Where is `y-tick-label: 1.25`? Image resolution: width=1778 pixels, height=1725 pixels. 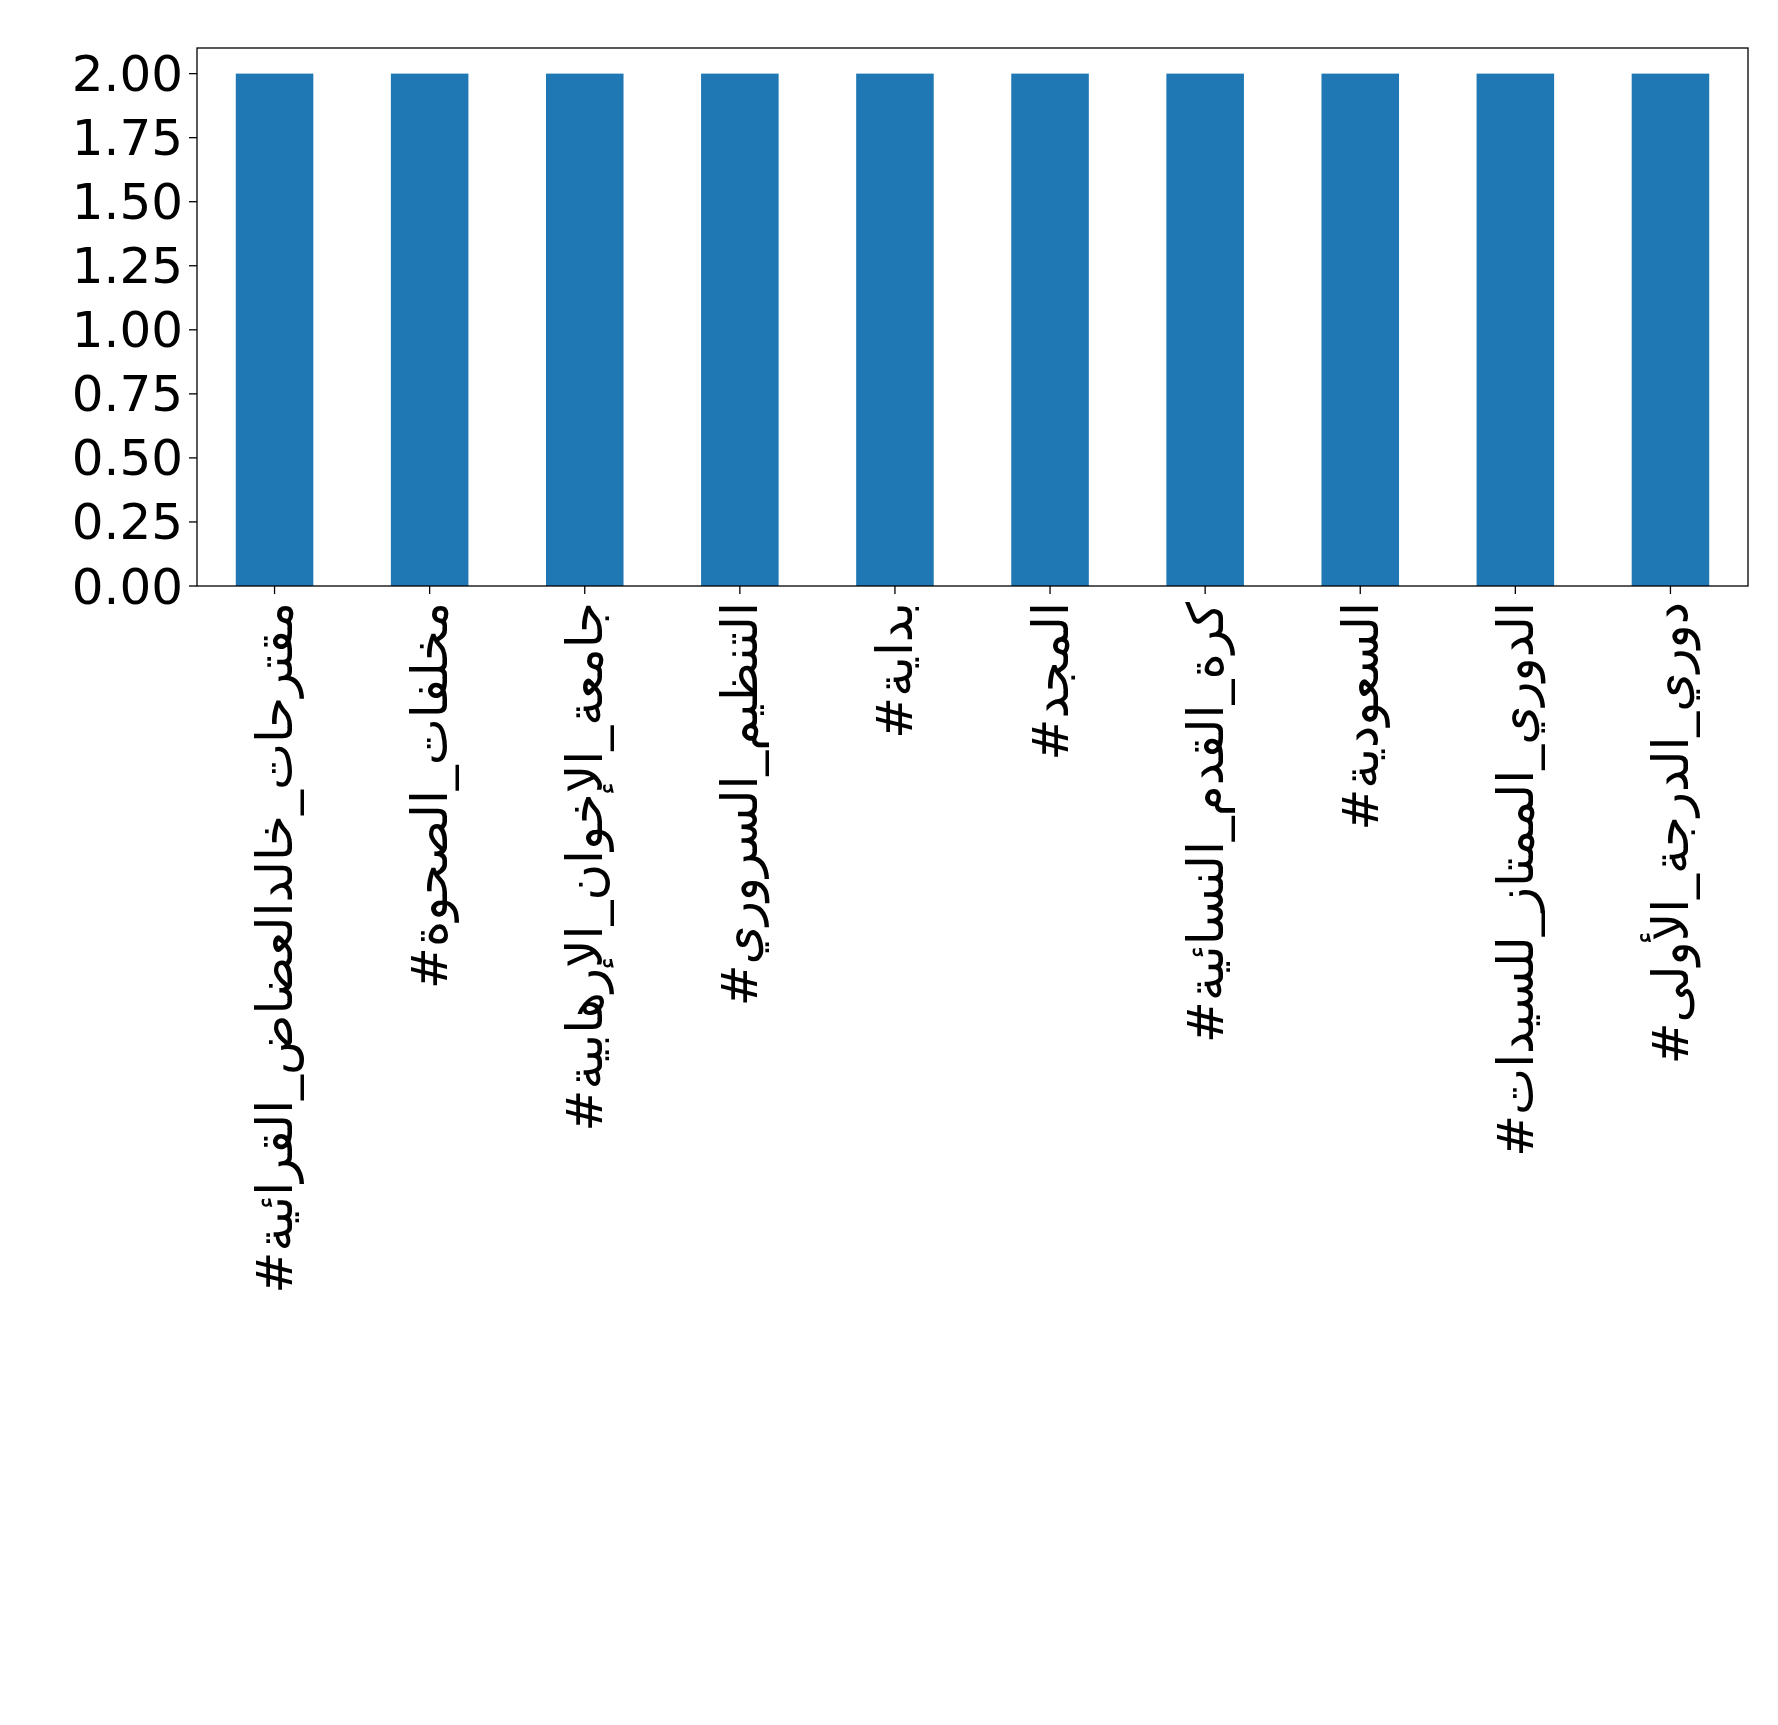
y-tick-label: 1.25 is located at coordinates (127, 266).